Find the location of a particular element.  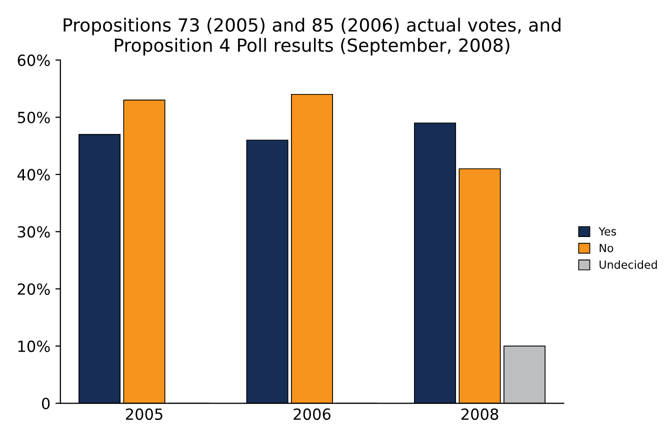

chart-title: Propositions 73 (2005) and 85 (2006) actual votes, and Proposition 4 Poll results (September, 2008) is located at coordinates (312, 37).